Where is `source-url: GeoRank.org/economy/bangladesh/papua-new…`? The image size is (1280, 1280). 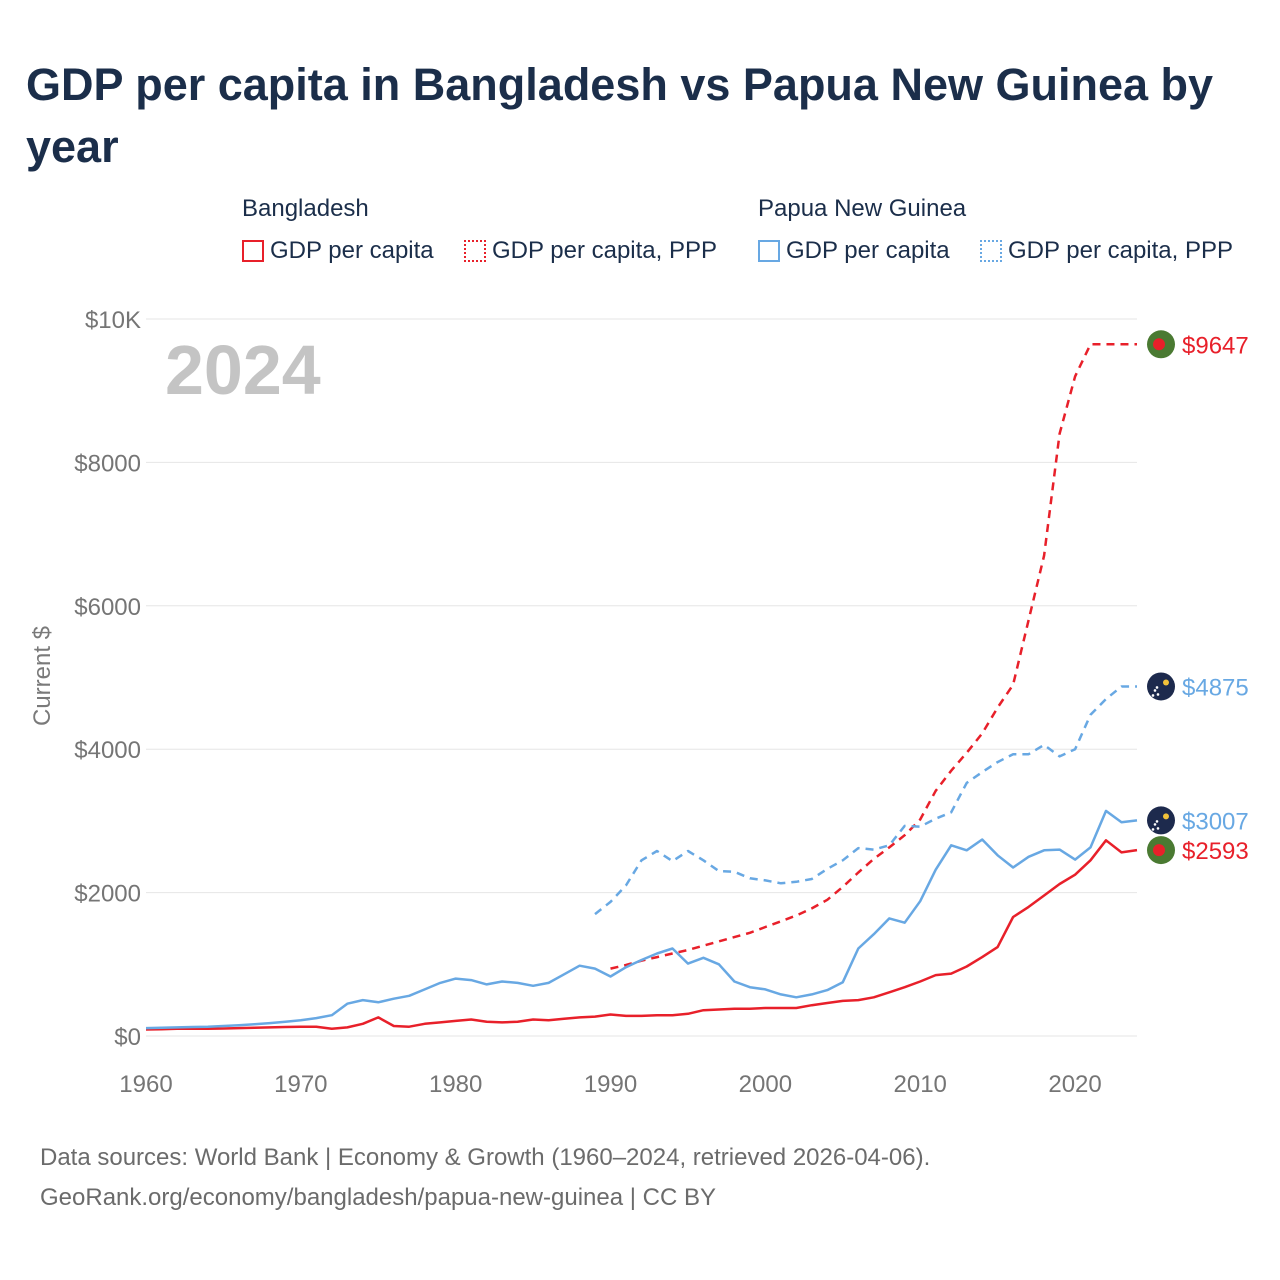
source-url: GeoRank.org/economy/bangladesh/papua-new… is located at coordinates (378, 1197).